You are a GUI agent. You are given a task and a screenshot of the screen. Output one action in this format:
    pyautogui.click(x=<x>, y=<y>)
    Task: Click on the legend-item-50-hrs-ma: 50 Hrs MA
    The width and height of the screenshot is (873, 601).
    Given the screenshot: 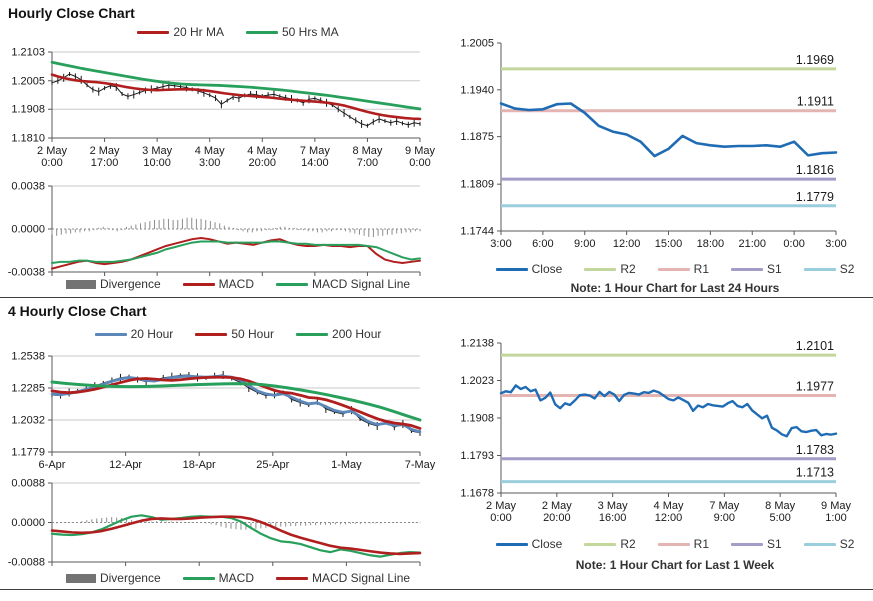 What is the action you would take?
    pyautogui.click(x=292, y=32)
    